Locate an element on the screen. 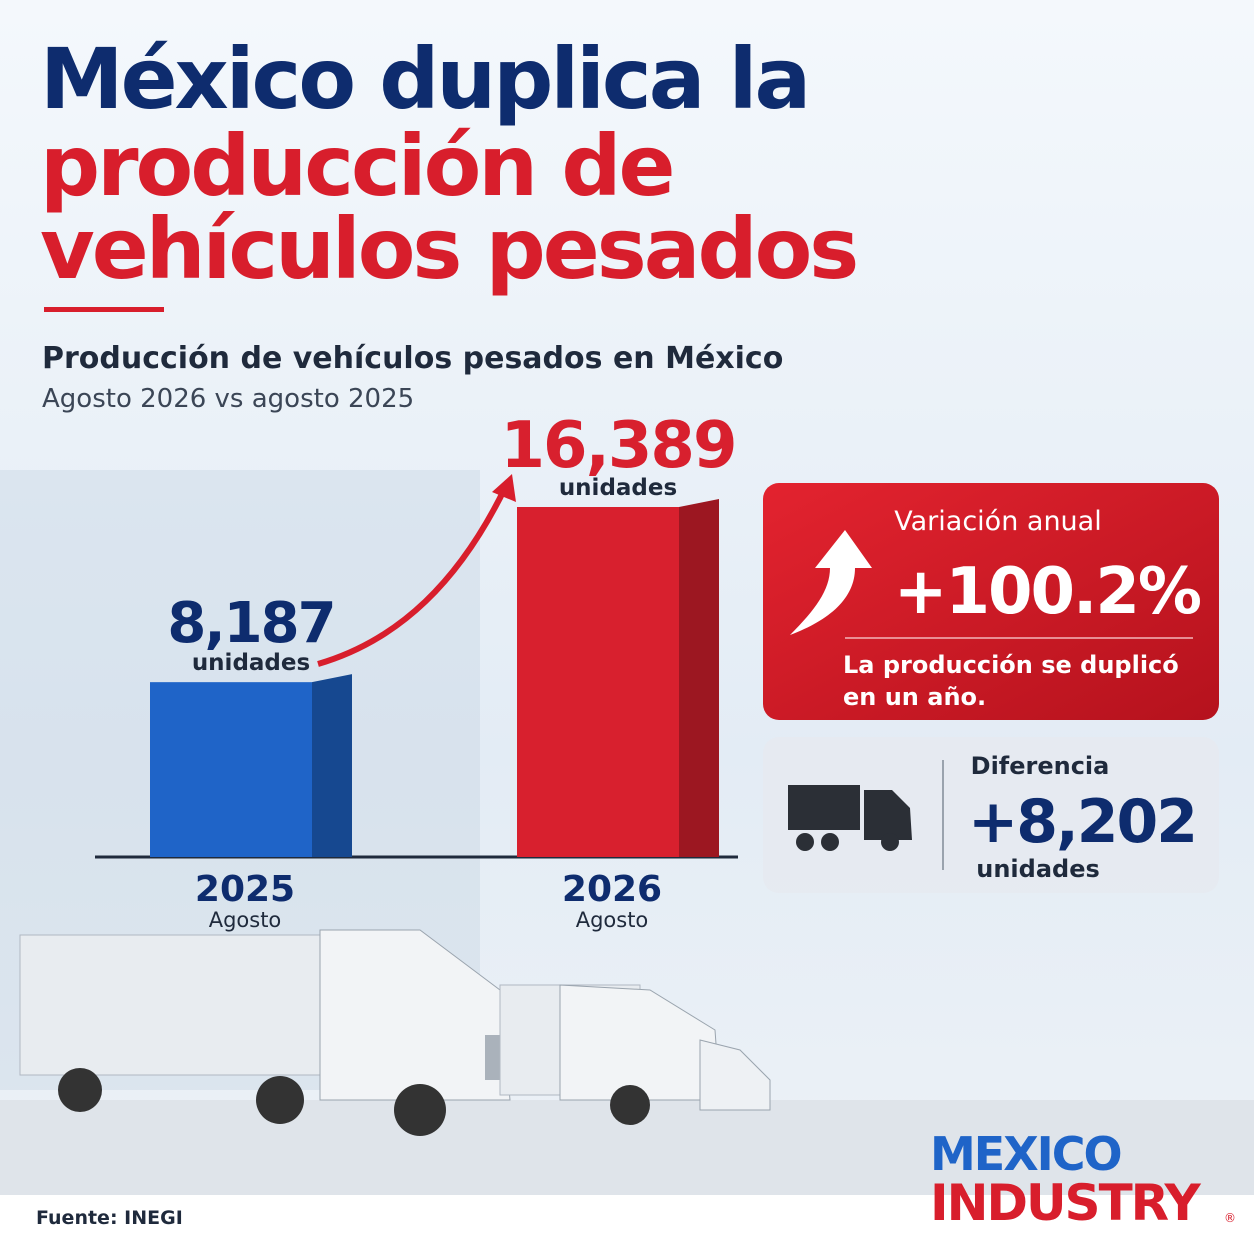 This screenshot has height=1254, width=1254. difference-label: Diferencia is located at coordinates (1040, 766).